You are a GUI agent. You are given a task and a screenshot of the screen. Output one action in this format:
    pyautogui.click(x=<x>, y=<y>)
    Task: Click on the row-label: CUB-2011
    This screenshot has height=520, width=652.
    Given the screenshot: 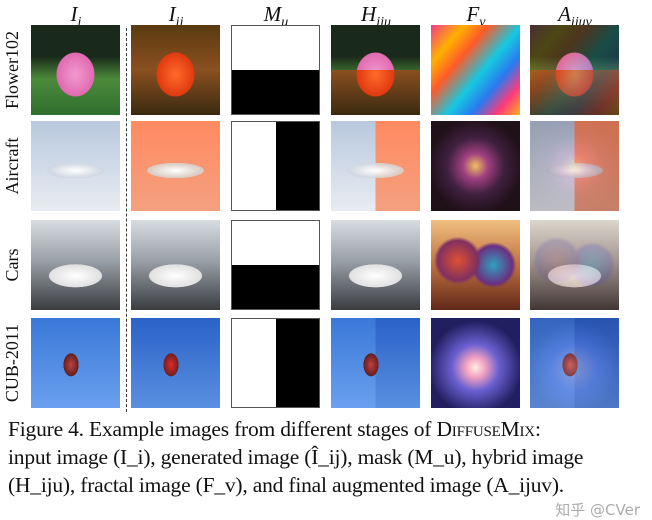 What is the action you would take?
    pyautogui.click(x=12, y=363)
    